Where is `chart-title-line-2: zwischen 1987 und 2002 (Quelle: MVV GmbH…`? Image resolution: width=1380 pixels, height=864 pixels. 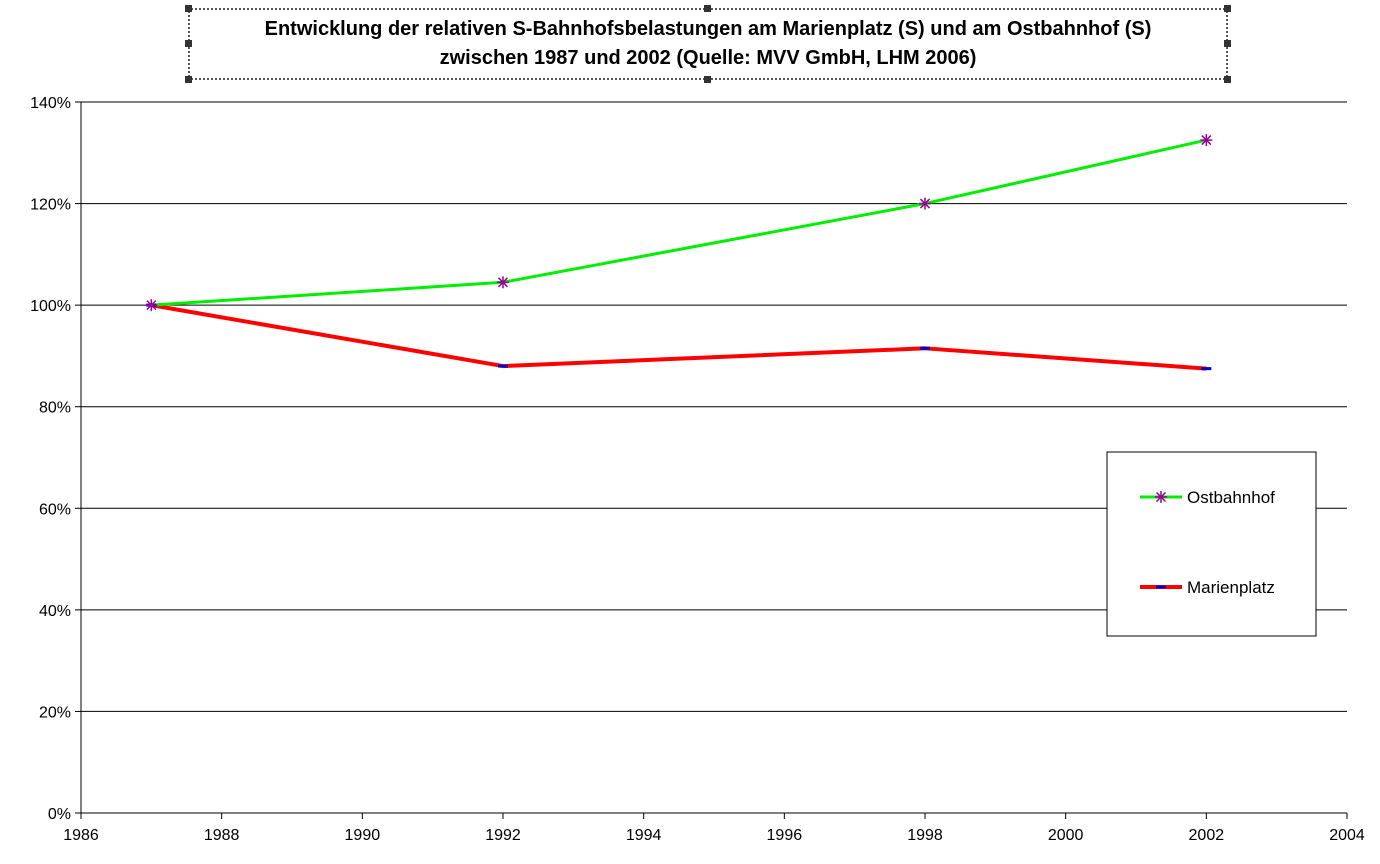 chart-title-line-2: zwischen 1987 und 2002 (Quelle: MVV GmbH… is located at coordinates (708, 58).